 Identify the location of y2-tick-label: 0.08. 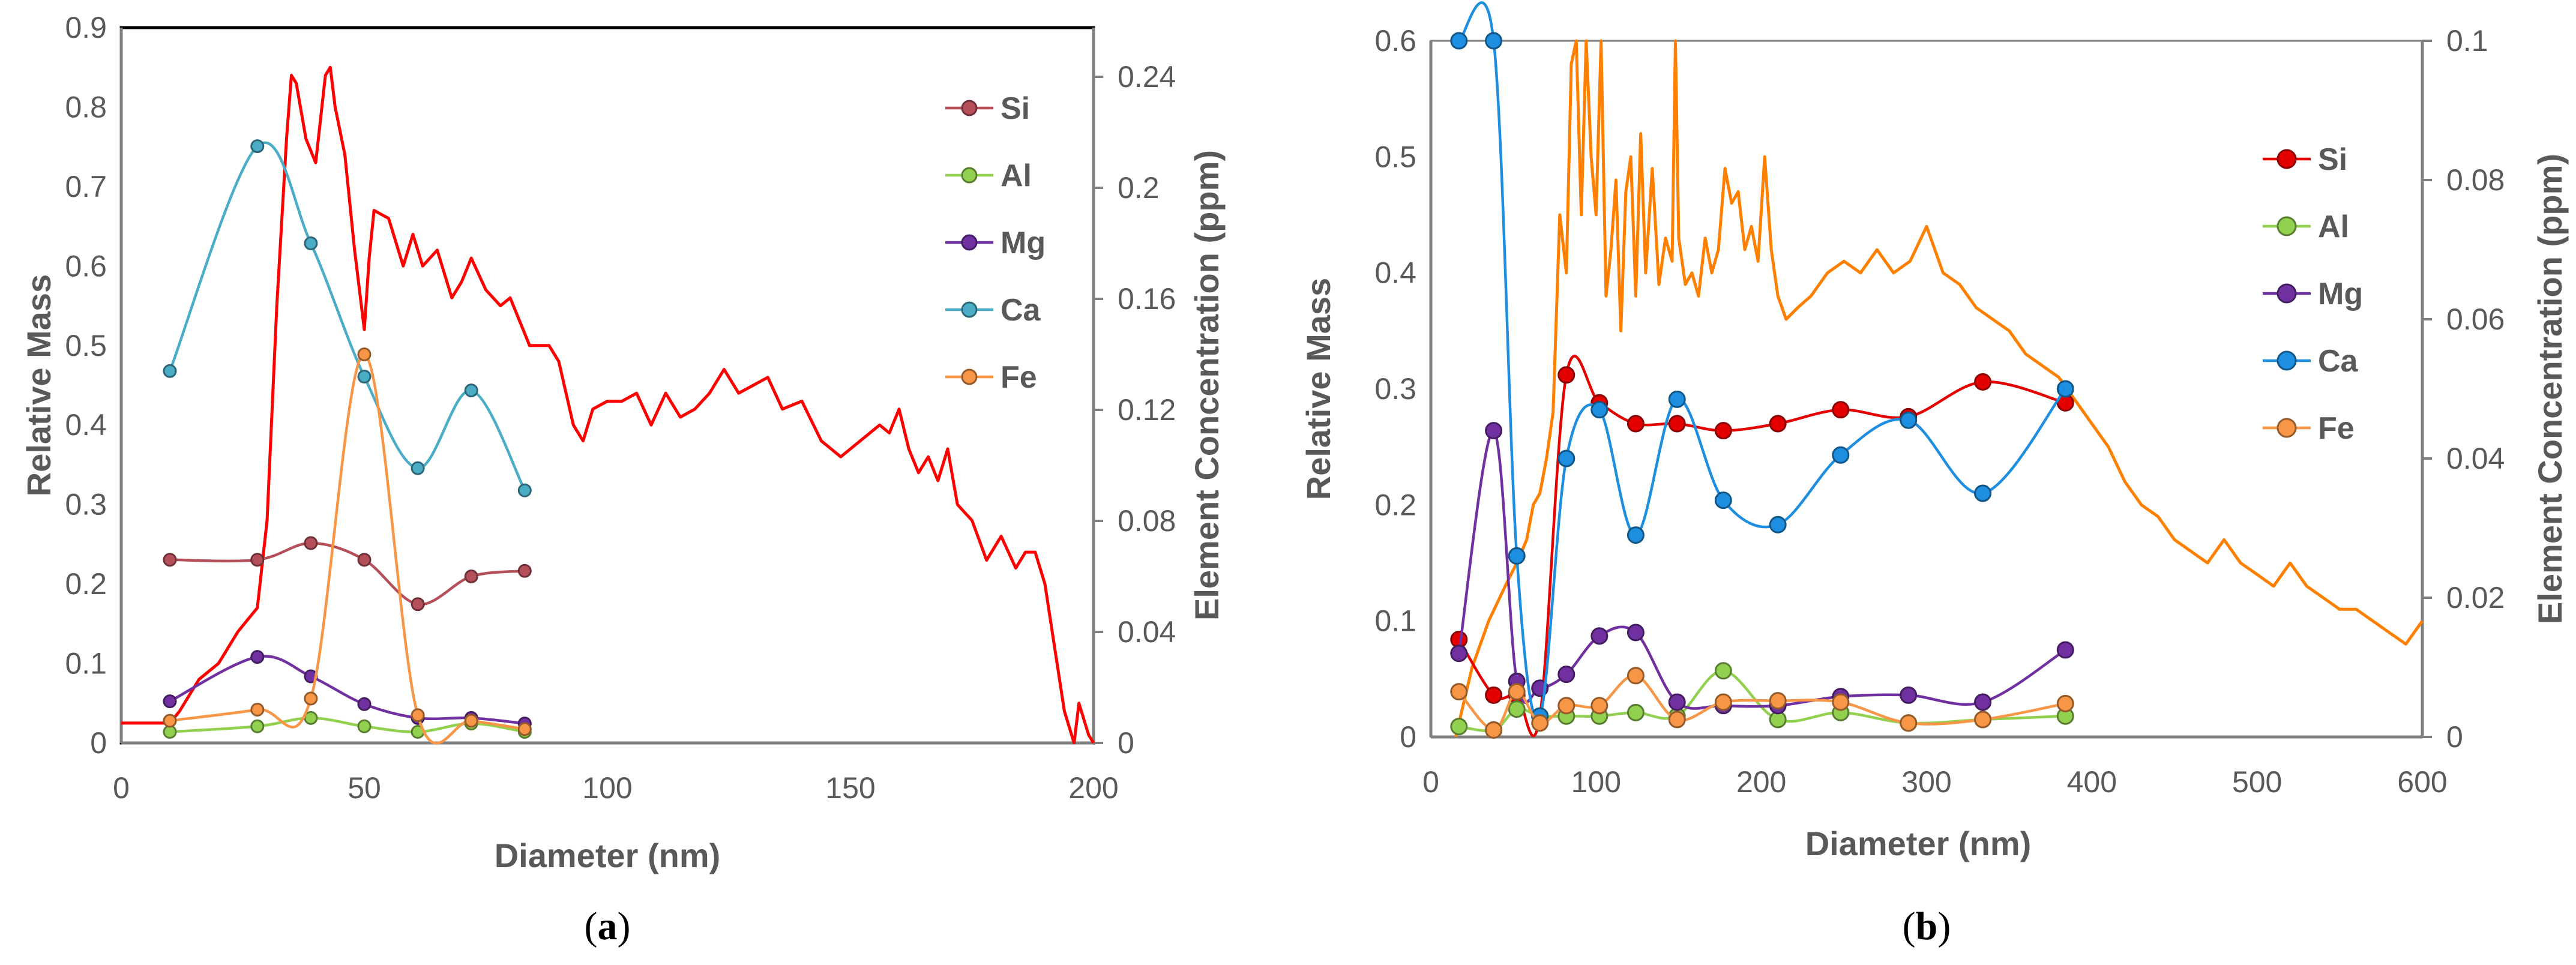
(1147, 521).